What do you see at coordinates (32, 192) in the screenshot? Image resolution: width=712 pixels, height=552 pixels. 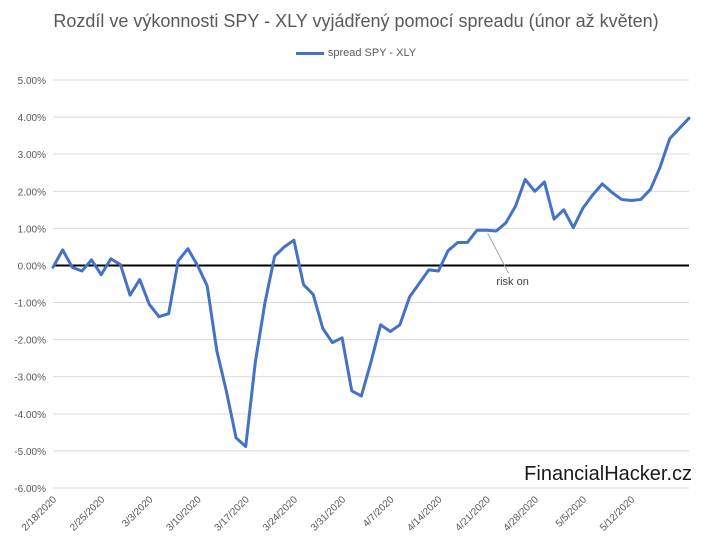 I see `y-tick-label: 2.00%` at bounding box center [32, 192].